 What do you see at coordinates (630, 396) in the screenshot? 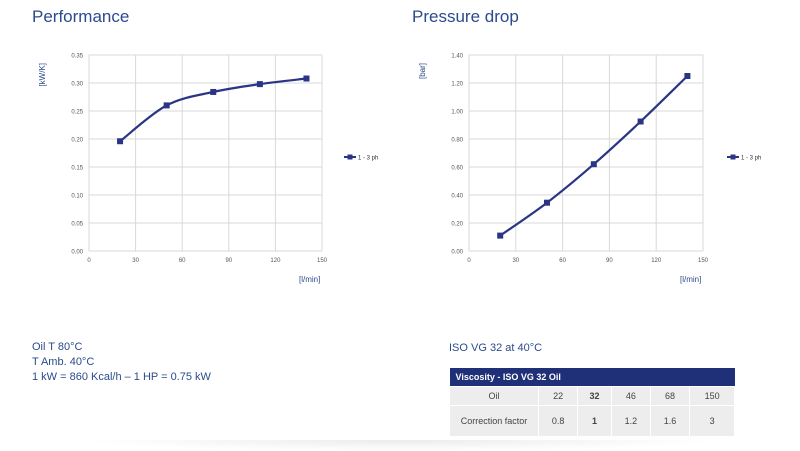
I see `table-cell: 46` at bounding box center [630, 396].